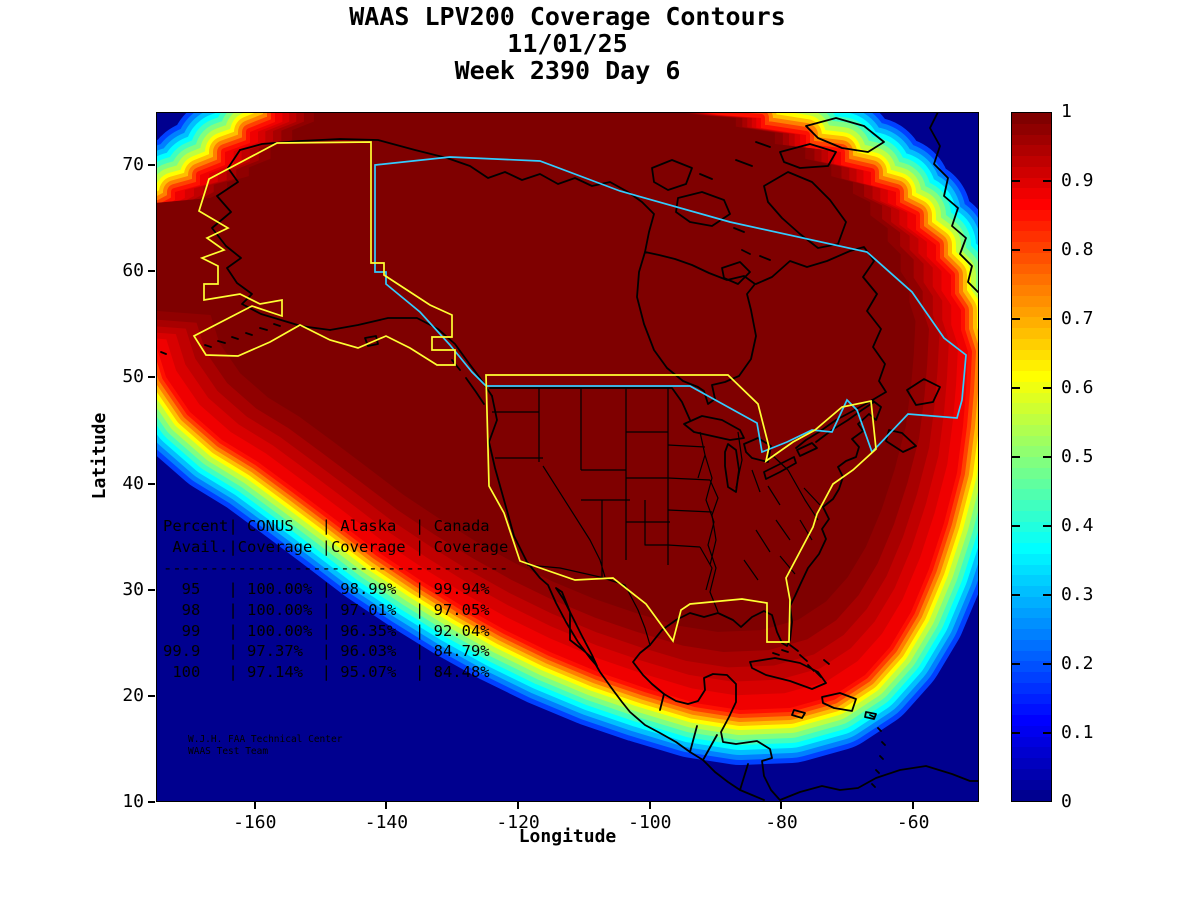 The height and width of the screenshot is (900, 1200). What do you see at coordinates (1077, 663) in the screenshot?
I see `colorbar-tick-label: 0.2` at bounding box center [1077, 663].